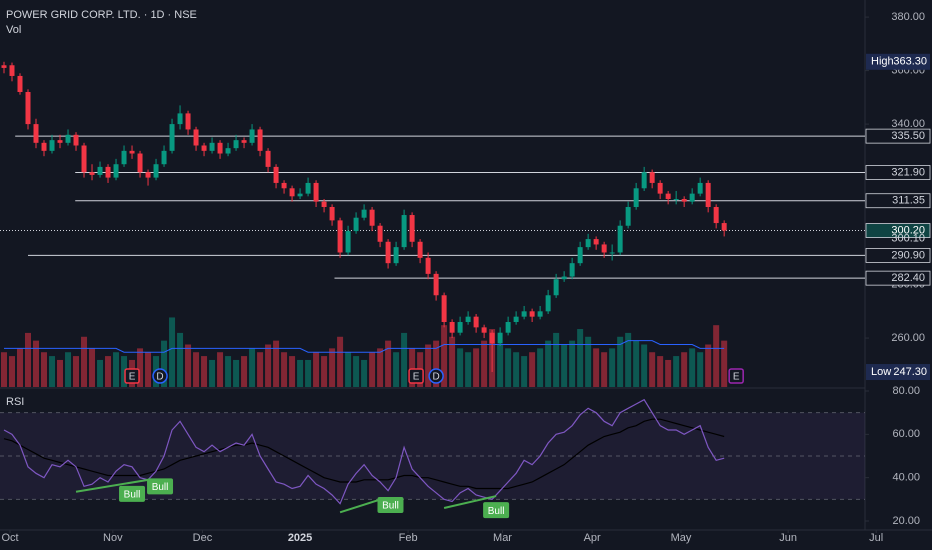 This screenshot has height=550, width=932. I want to click on high-label: 363.30, so click(910, 62).